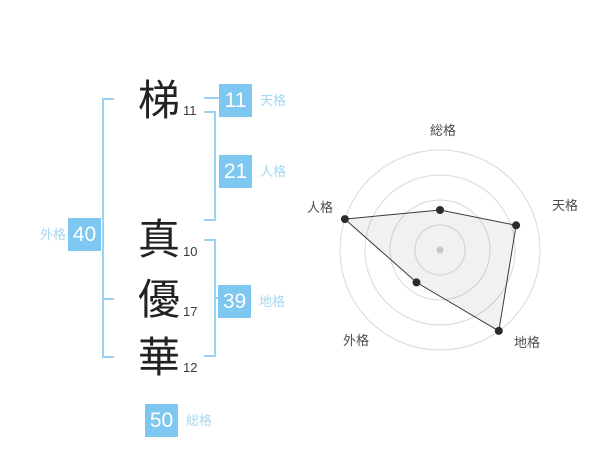  I want to click on gaikaku-label: 外格, so click(53, 234).